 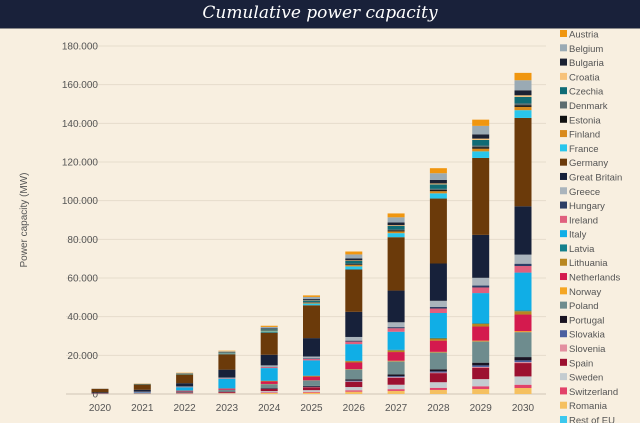 What do you see at coordinates (587, 63) in the screenshot?
I see `legend-label: Bulgaria` at bounding box center [587, 63].